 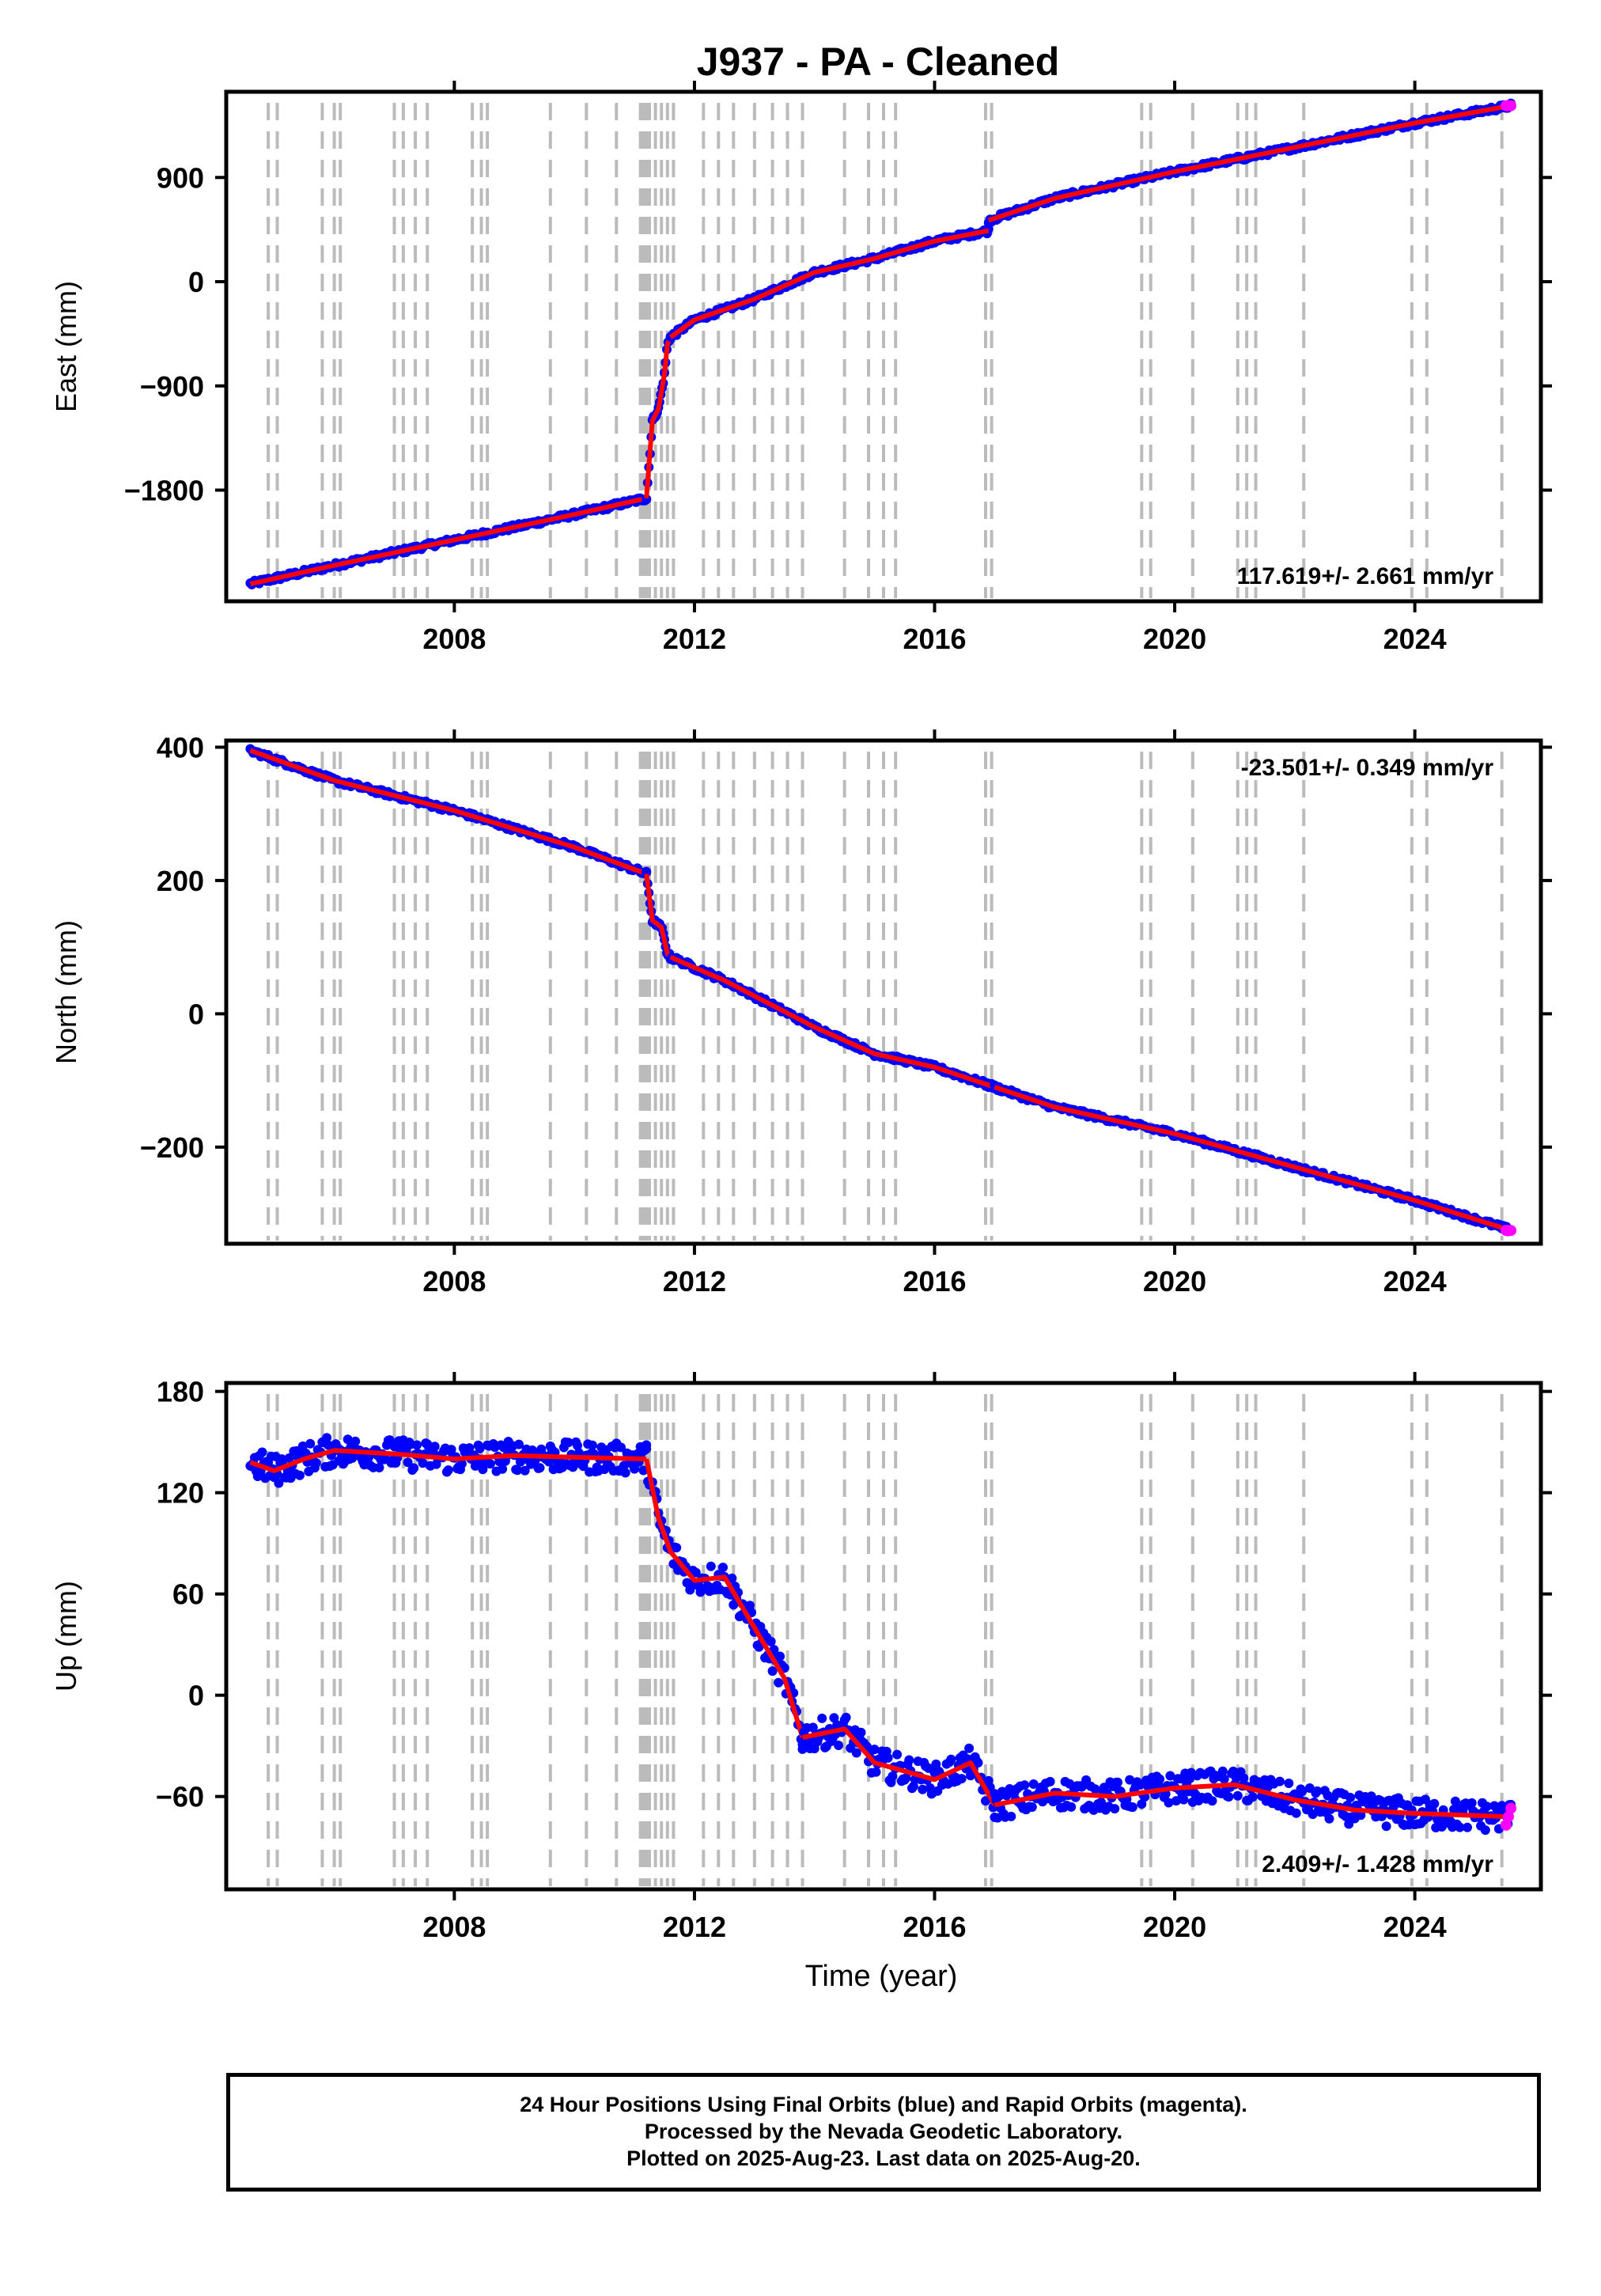 I want to click on panel-2-y-tick-label-1: −200, so click(x=172, y=1147).